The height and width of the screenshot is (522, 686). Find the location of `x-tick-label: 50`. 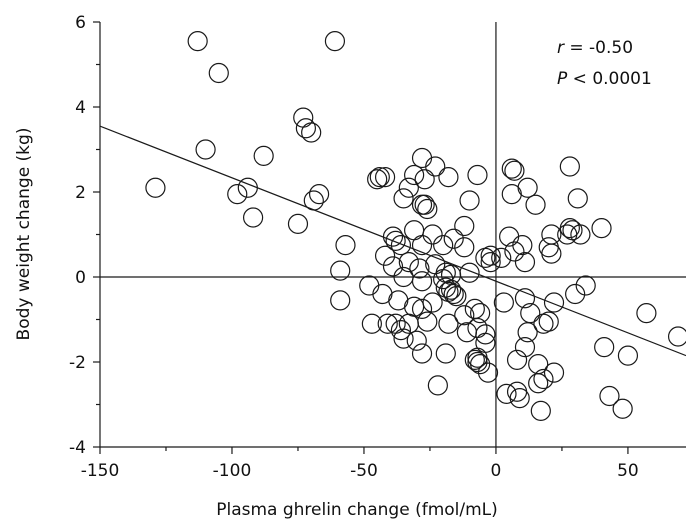

x-tick-label: 50 is located at coordinates (628, 471).